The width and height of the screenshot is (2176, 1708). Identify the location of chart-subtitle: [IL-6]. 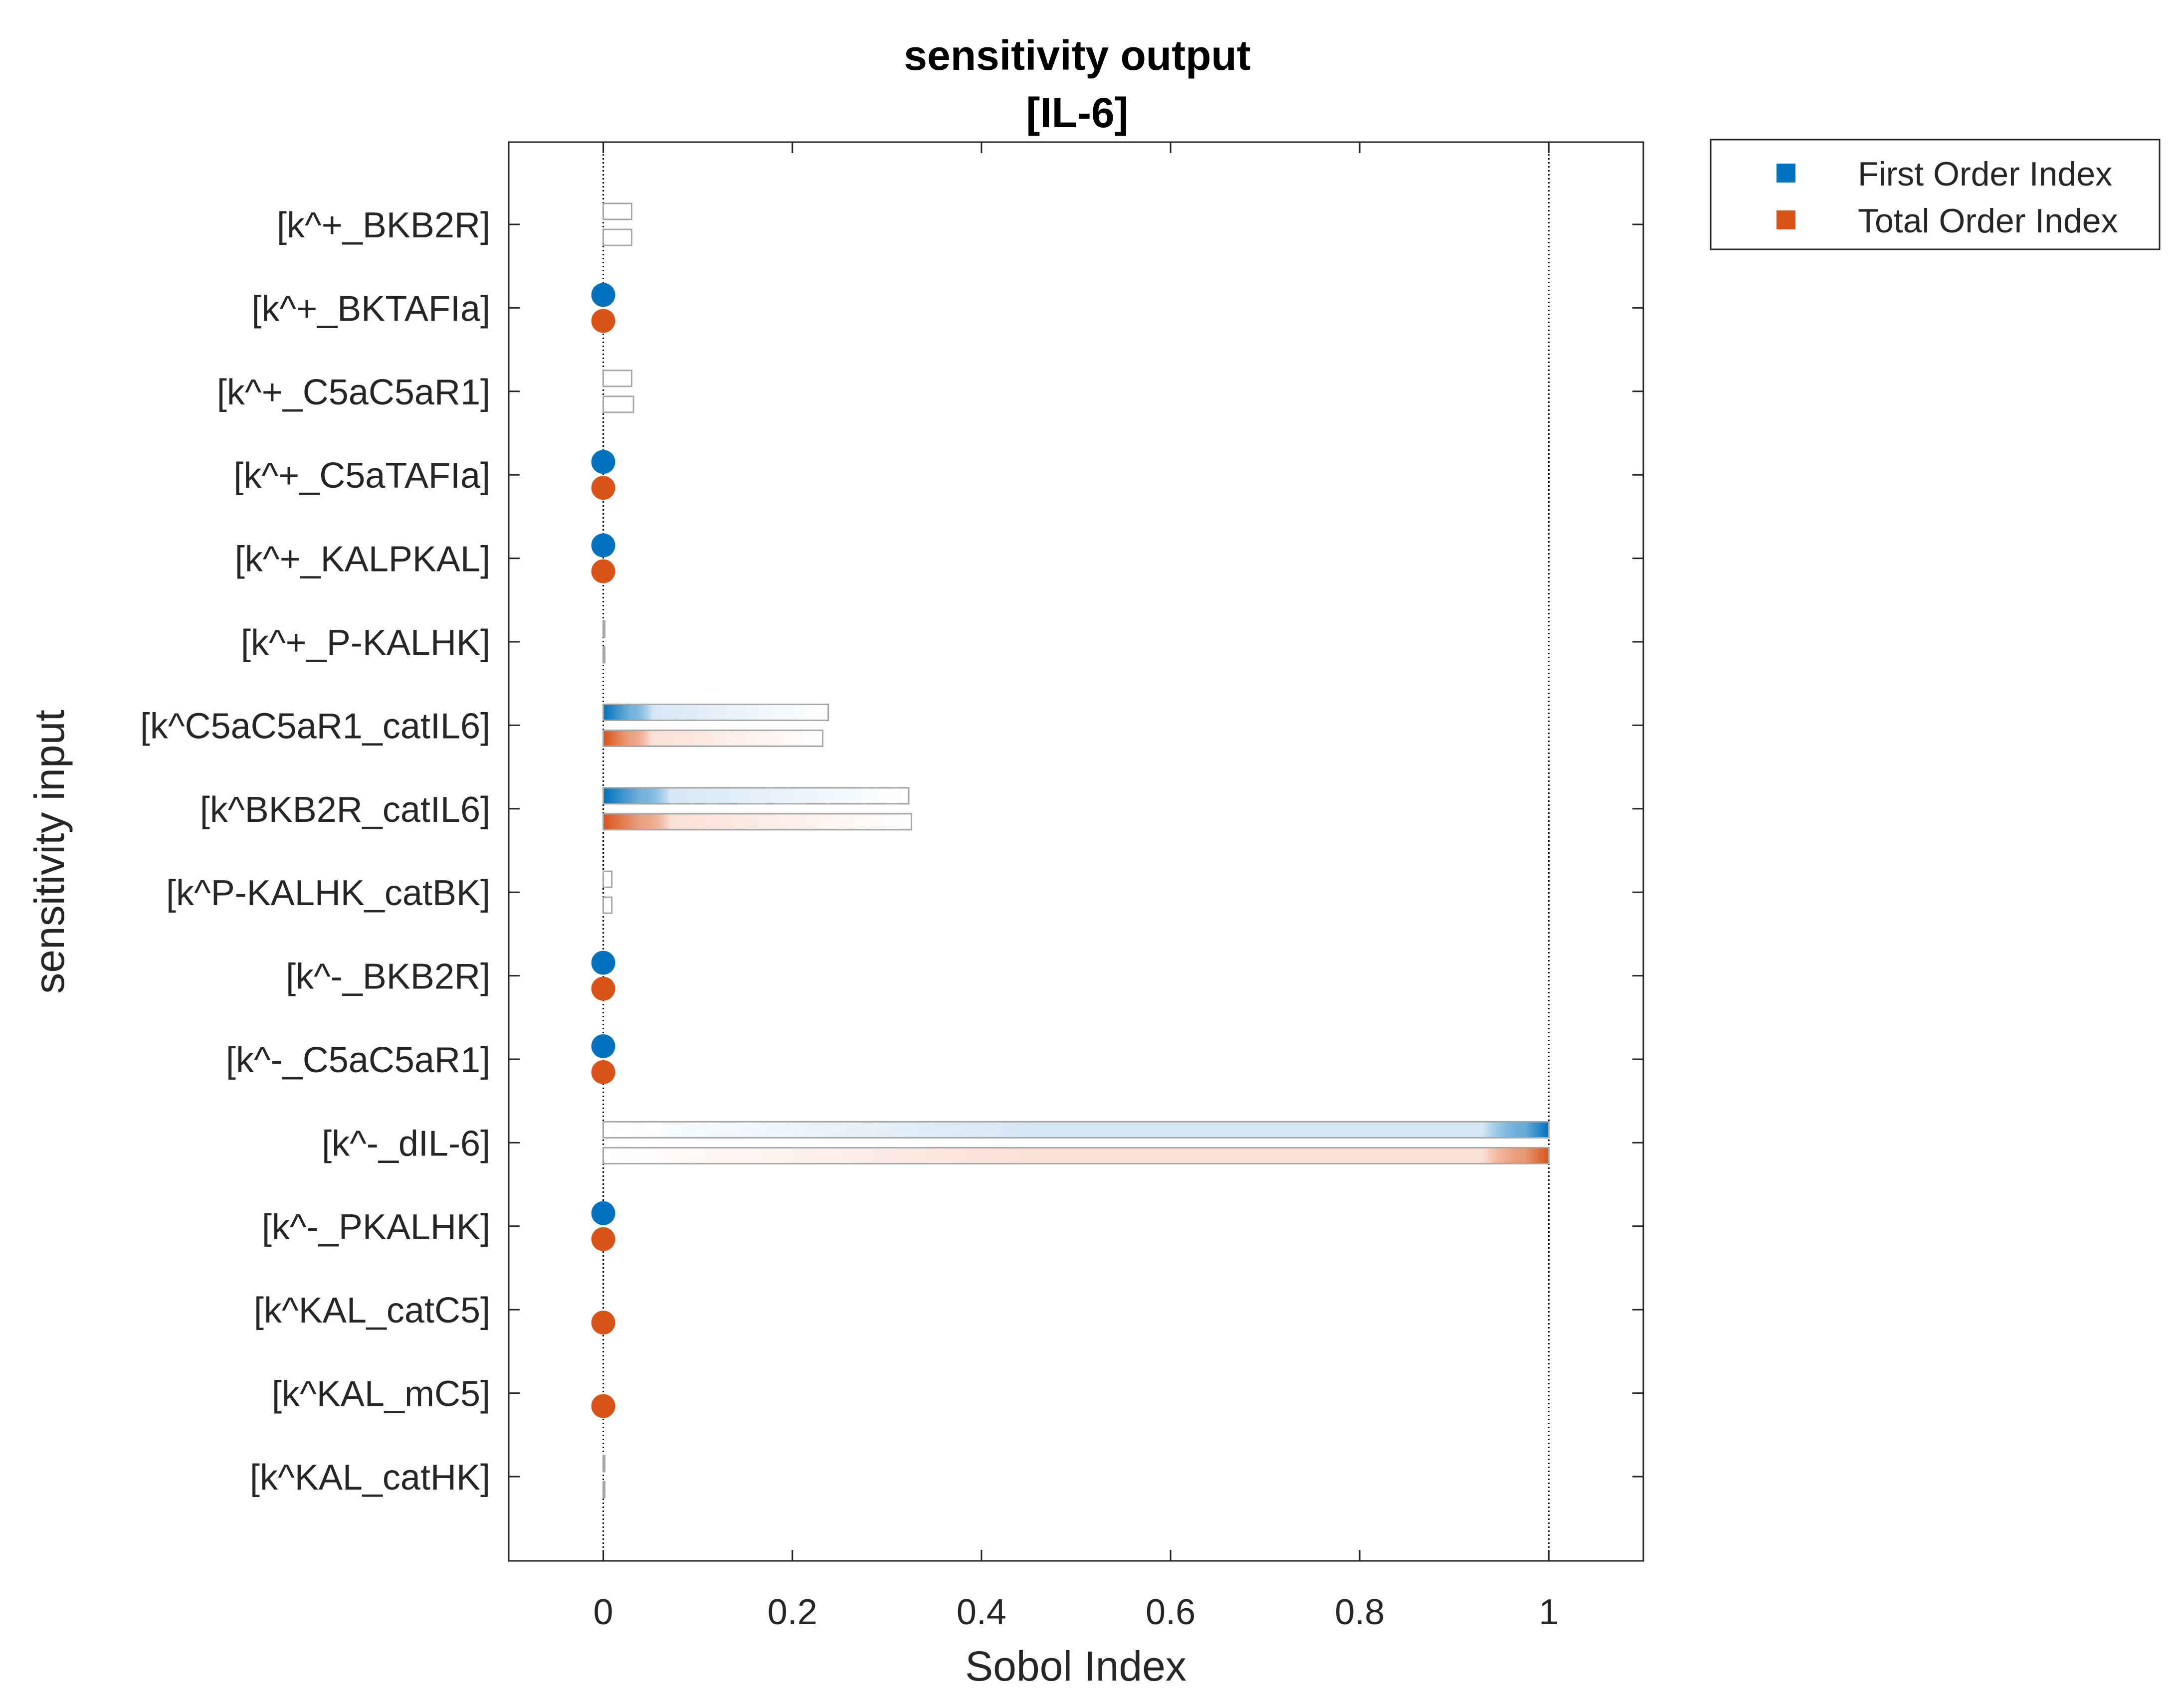
(1077, 112).